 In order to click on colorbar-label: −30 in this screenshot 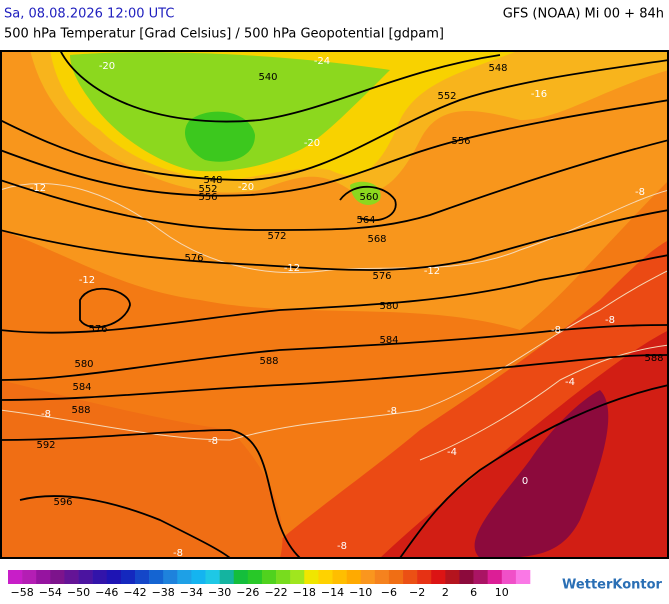, I will do `click(219, 592)`.